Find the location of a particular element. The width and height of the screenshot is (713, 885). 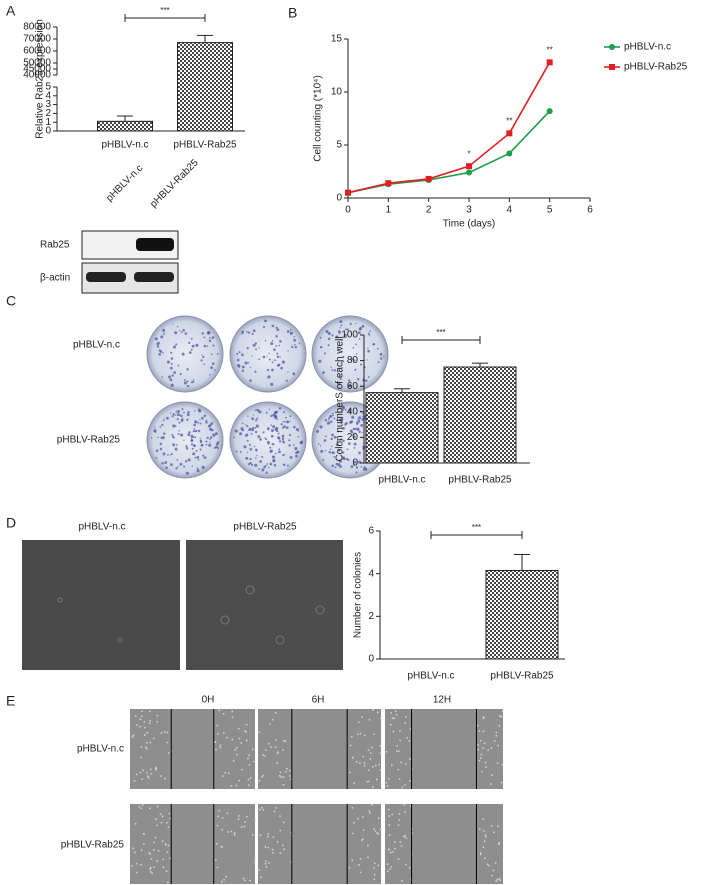

x-tick-label: 1 is located at coordinates (389, 210).